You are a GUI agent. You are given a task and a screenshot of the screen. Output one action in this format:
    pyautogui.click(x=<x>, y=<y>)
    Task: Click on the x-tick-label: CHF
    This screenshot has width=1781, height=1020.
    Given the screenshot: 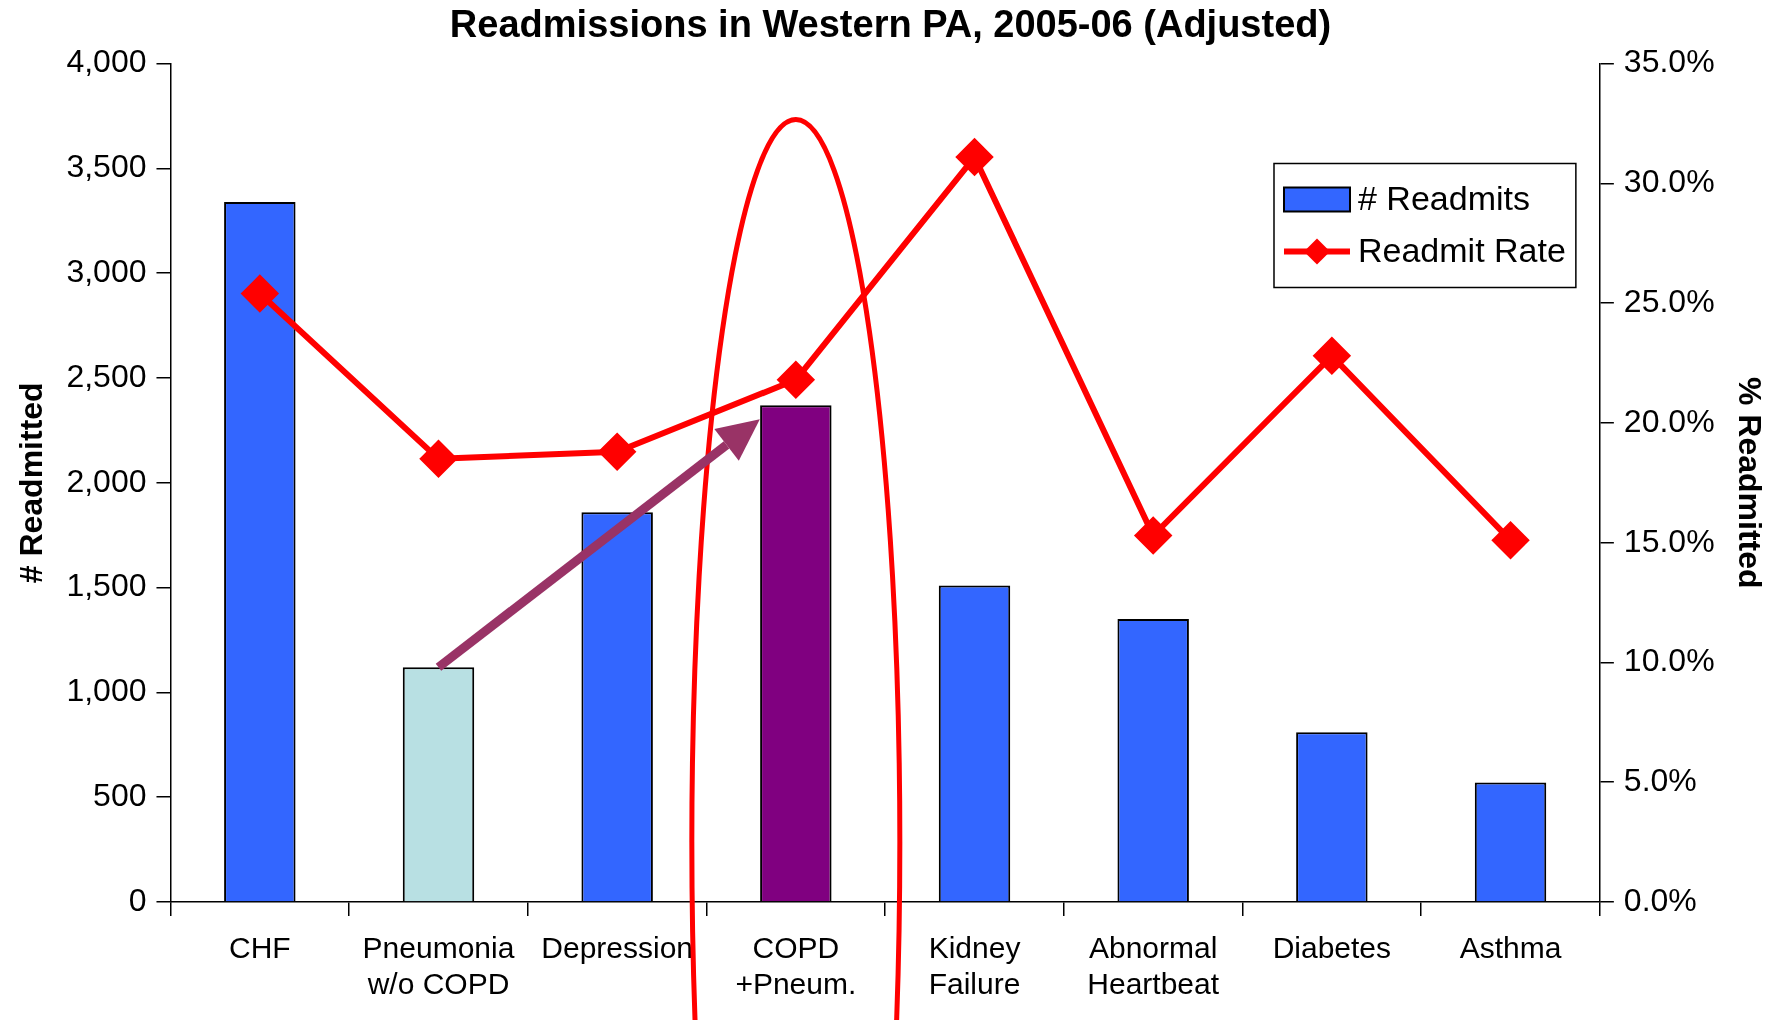 What is the action you would take?
    pyautogui.click(x=259, y=948)
    